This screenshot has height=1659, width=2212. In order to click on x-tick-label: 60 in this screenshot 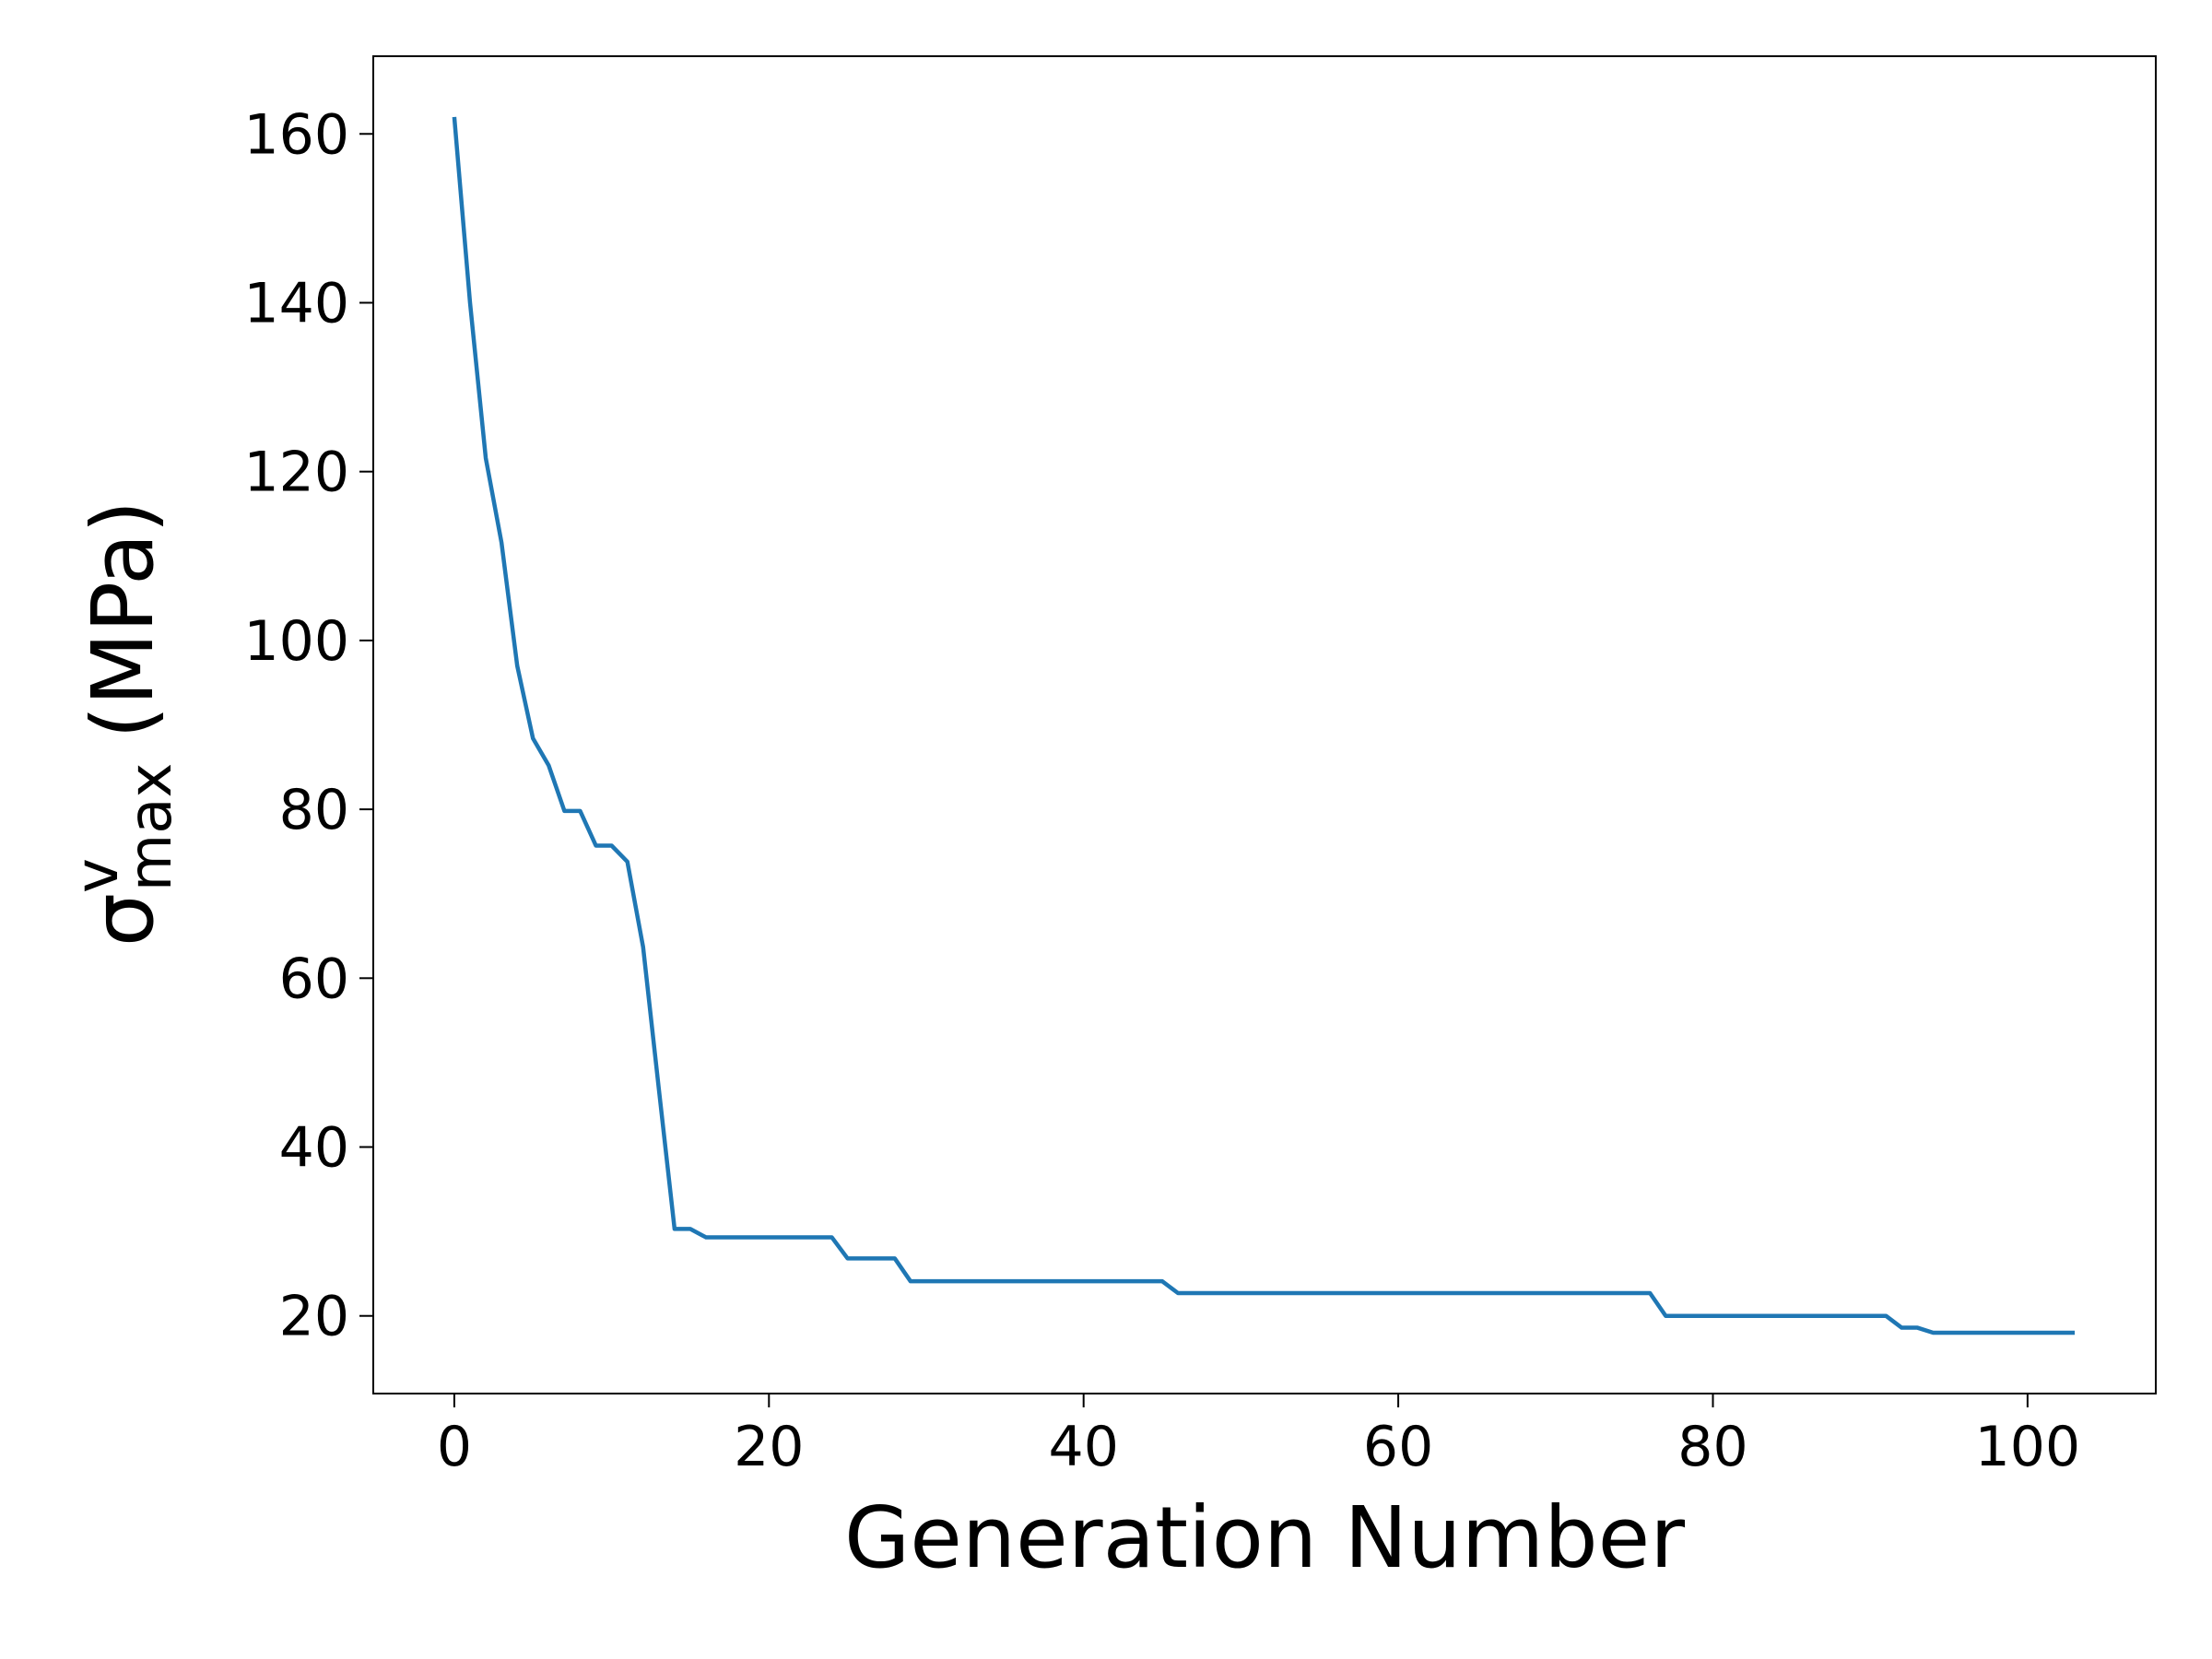, I will do `click(1398, 1447)`.